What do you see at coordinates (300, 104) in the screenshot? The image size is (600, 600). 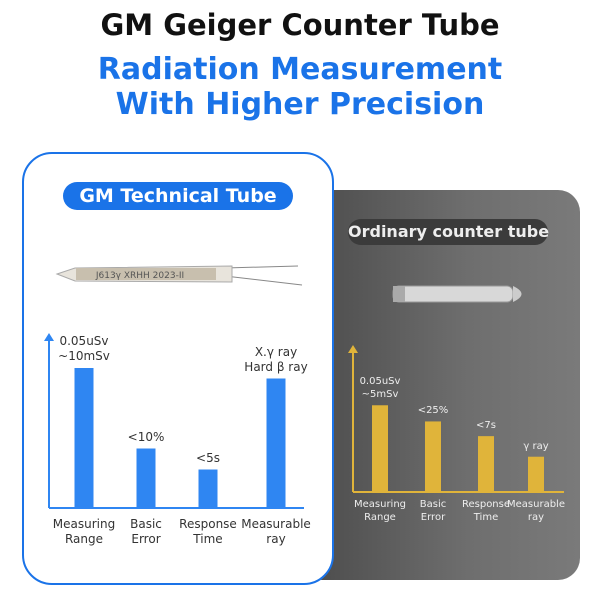 I see `subtitle-line-2: With Higher Precision` at bounding box center [300, 104].